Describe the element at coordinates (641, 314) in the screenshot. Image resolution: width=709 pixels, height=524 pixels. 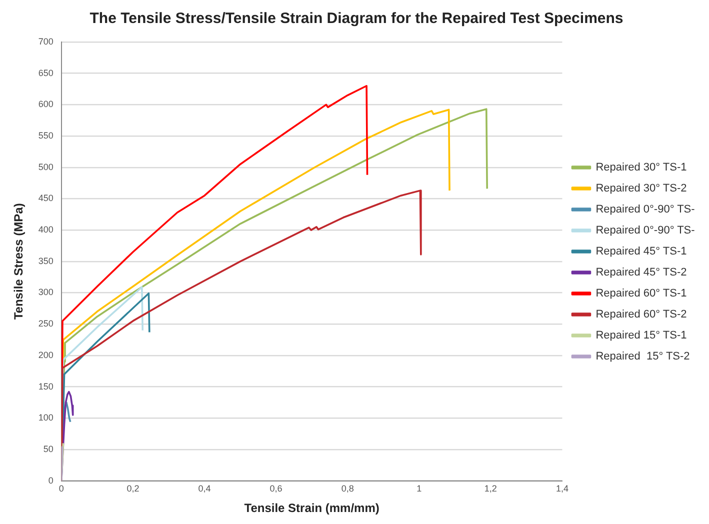
I see `legend-label: Repaired 60° TS-2` at that location.